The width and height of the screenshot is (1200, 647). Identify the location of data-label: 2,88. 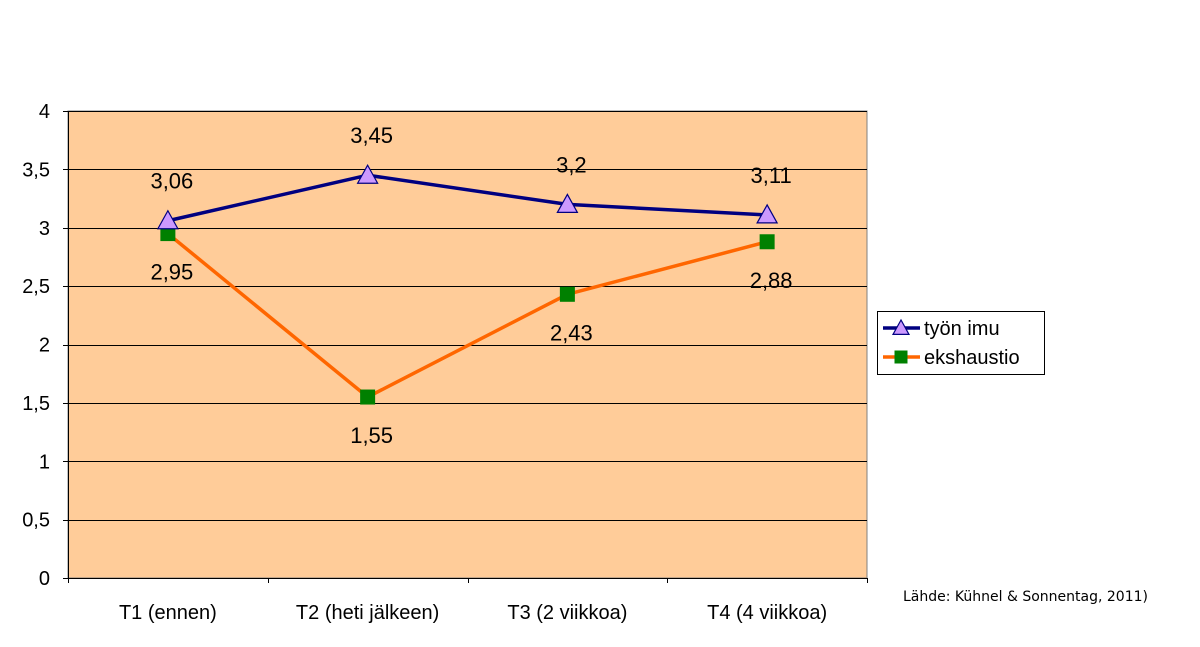
(771, 280).